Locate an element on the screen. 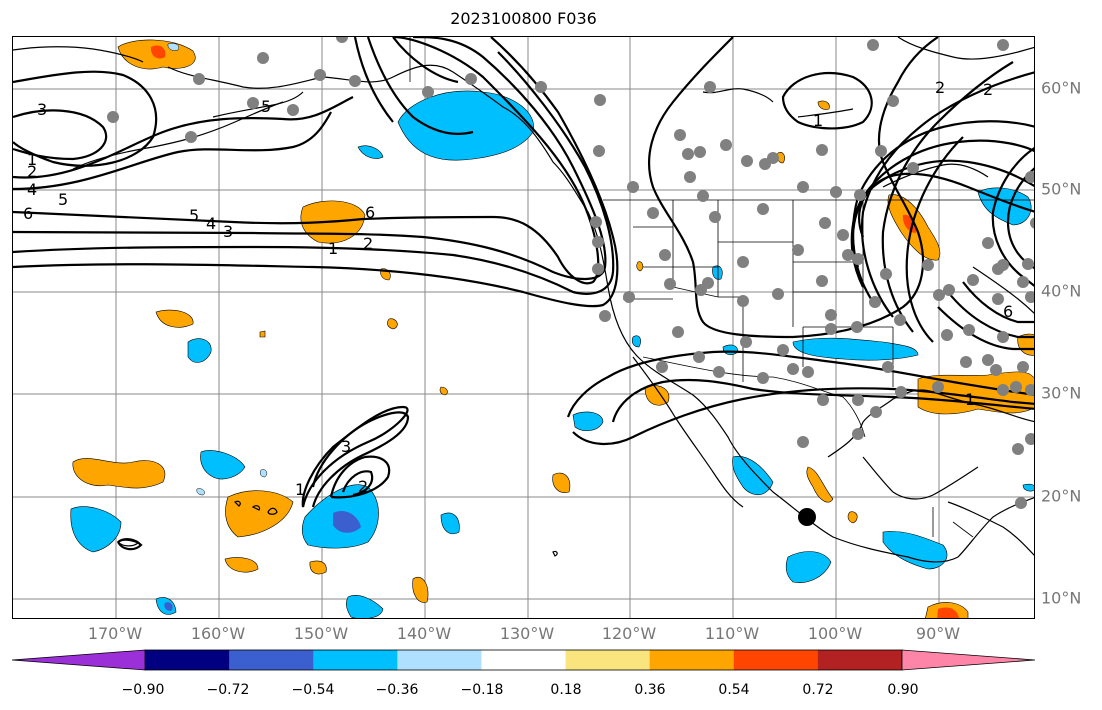 The image size is (1102, 710). lat-label-40n: 40°N is located at coordinates (1061, 291).